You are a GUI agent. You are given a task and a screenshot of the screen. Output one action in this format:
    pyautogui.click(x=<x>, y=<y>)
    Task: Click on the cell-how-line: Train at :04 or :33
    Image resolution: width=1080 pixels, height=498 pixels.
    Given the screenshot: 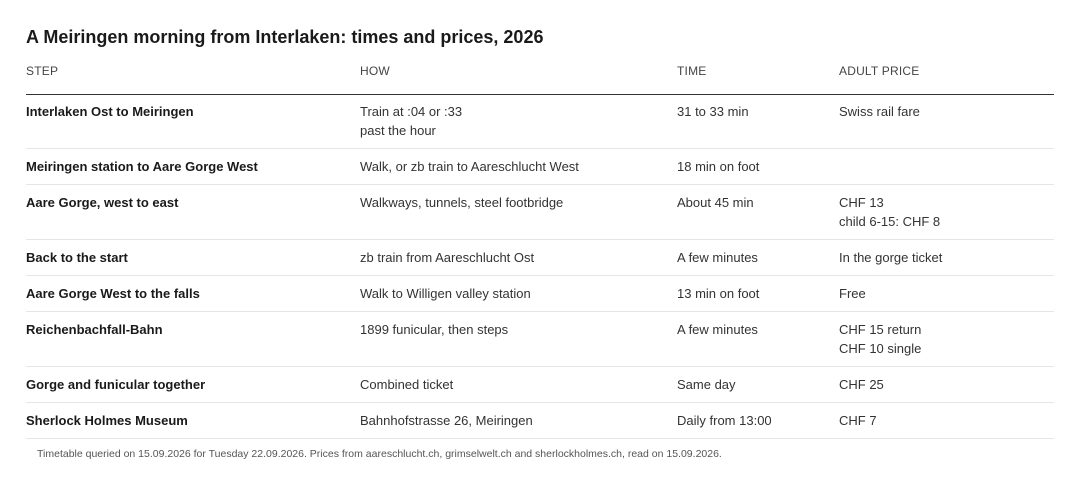 What is the action you would take?
    pyautogui.click(x=411, y=111)
    